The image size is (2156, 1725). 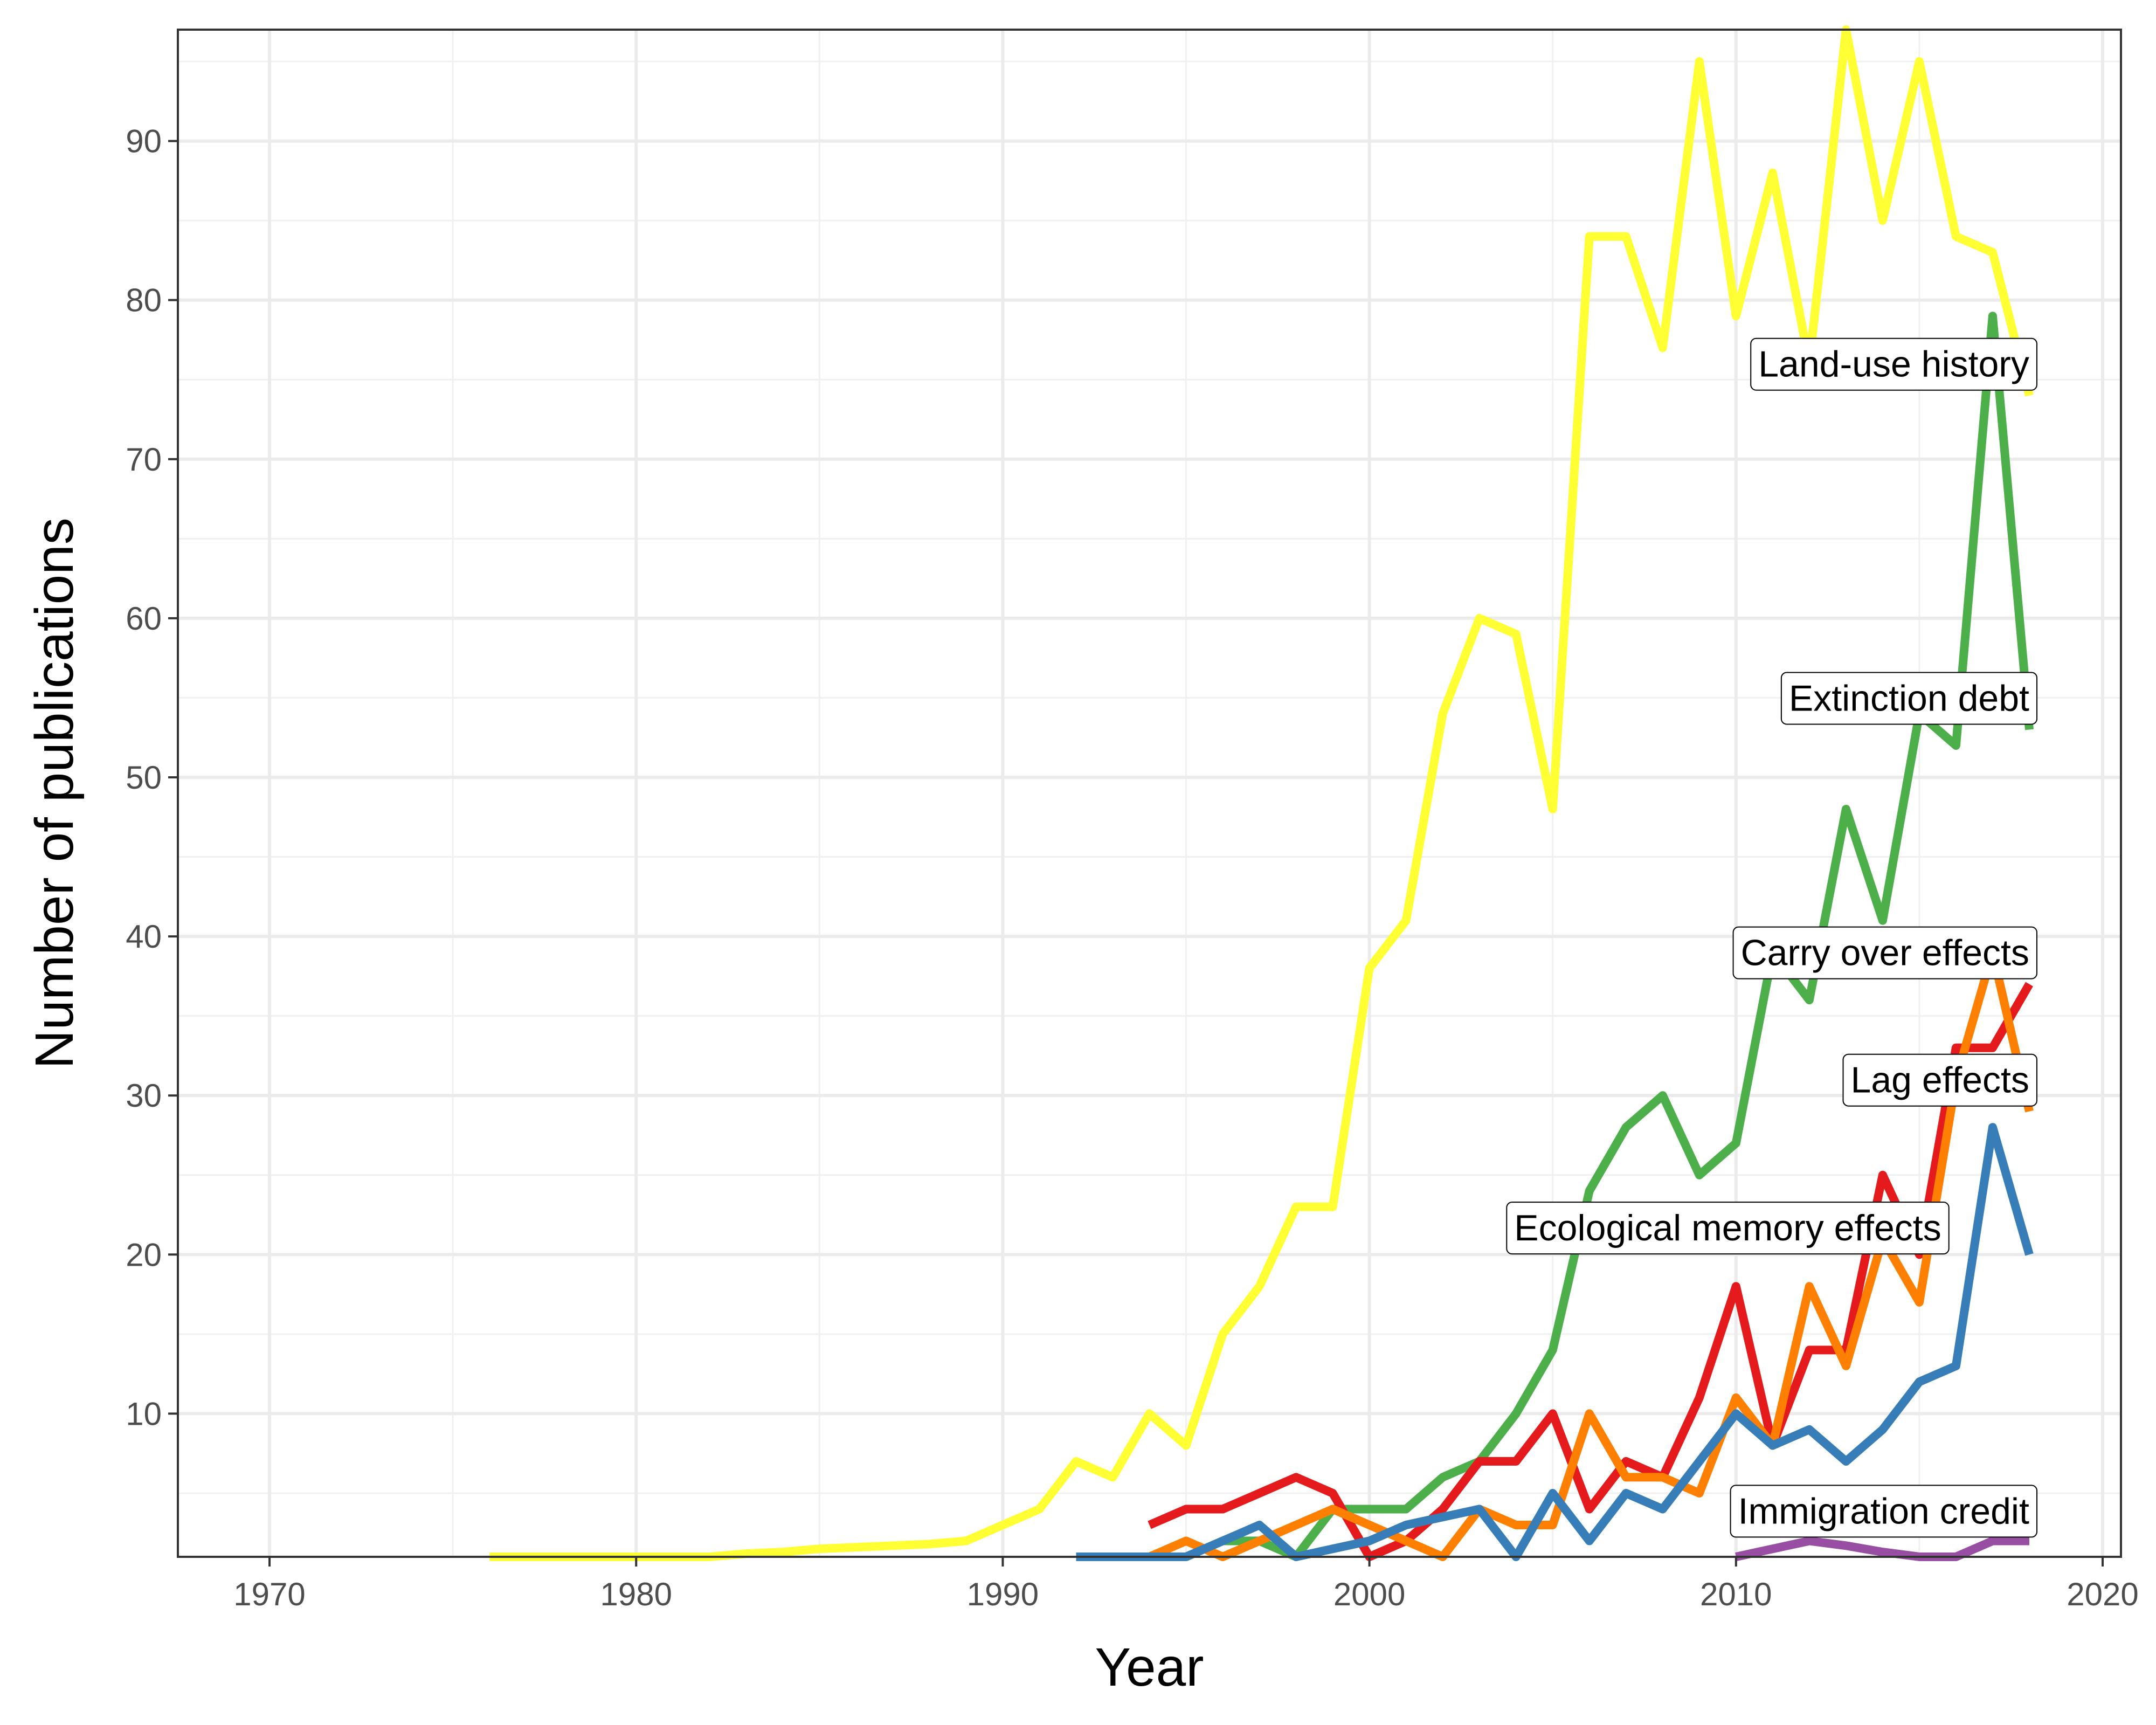 I want to click on series-label: Lag effects, so click(x=1939, y=1080).